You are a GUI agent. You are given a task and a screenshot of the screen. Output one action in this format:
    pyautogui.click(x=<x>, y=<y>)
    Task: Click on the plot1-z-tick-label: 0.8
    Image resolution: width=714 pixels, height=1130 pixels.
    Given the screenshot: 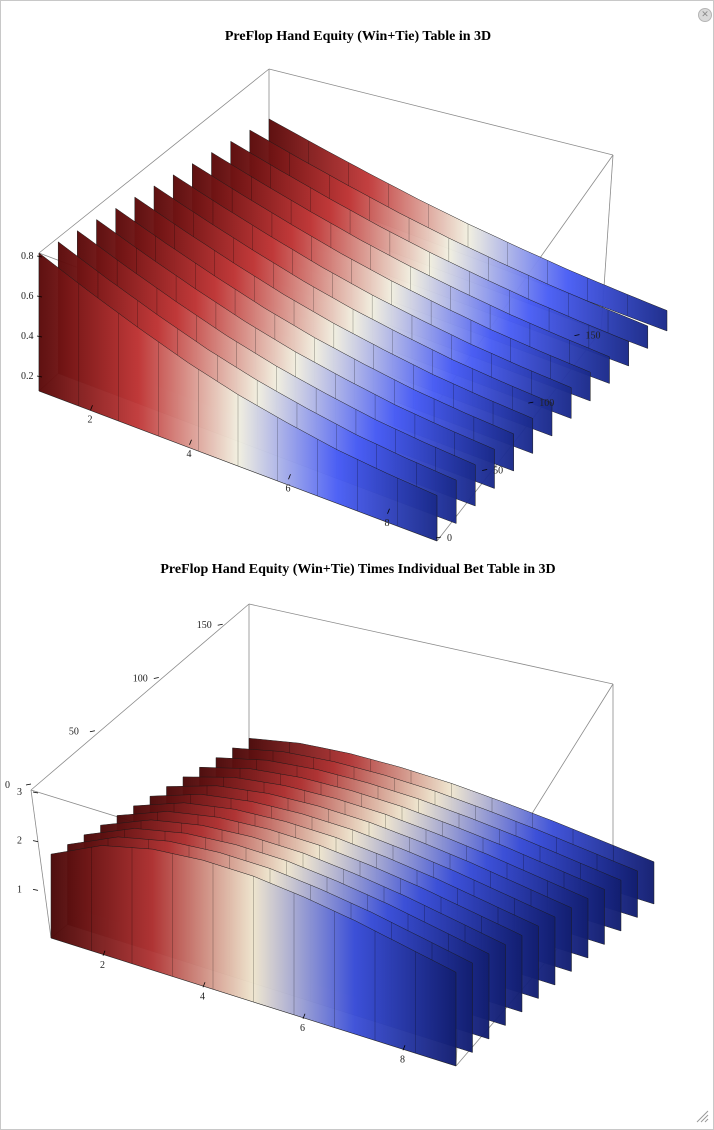 What is the action you would take?
    pyautogui.click(x=27, y=256)
    